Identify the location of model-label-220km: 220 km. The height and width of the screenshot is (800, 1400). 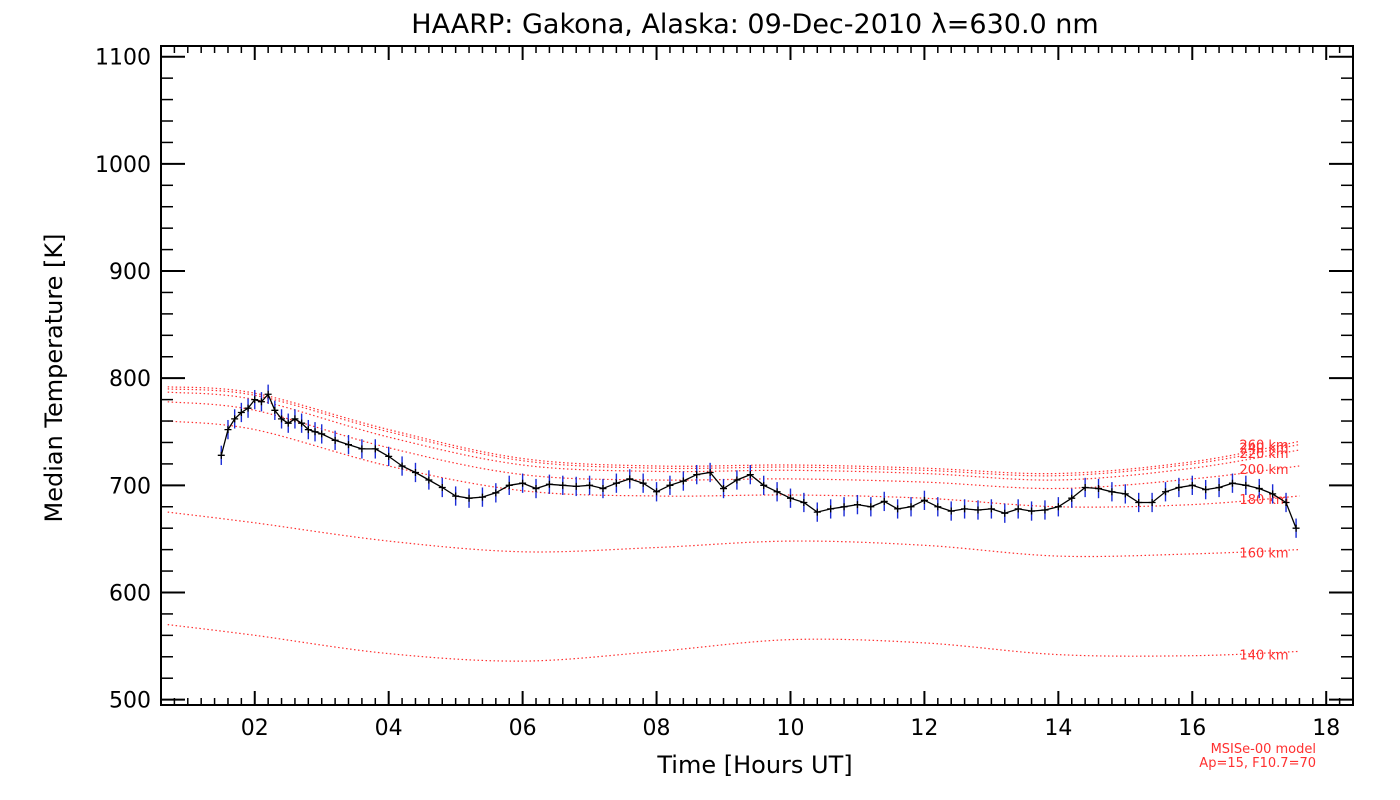
(1263, 454).